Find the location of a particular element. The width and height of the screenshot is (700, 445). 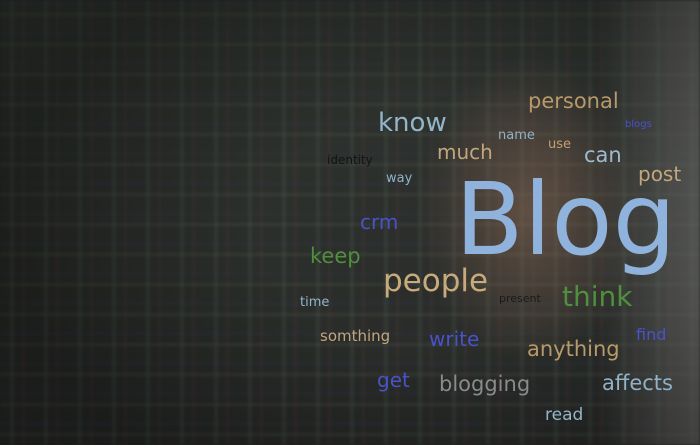

word-people: people is located at coordinates (436, 281).